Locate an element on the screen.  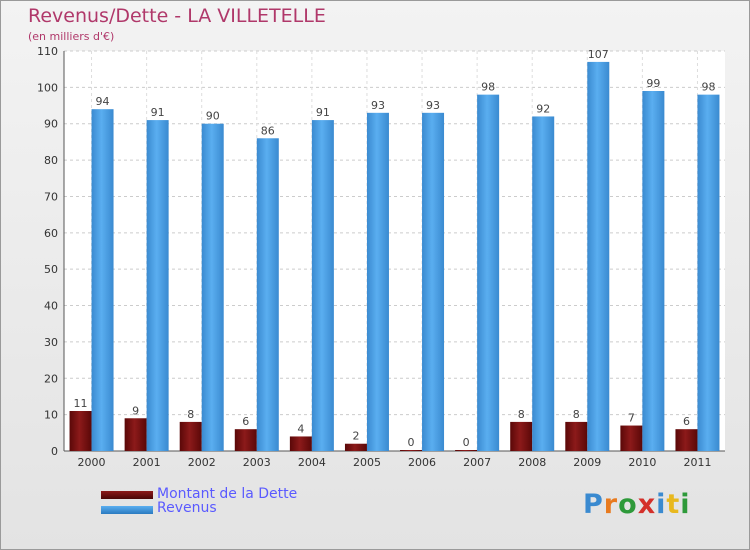
bar-dette-2002 is located at coordinates (190, 436).